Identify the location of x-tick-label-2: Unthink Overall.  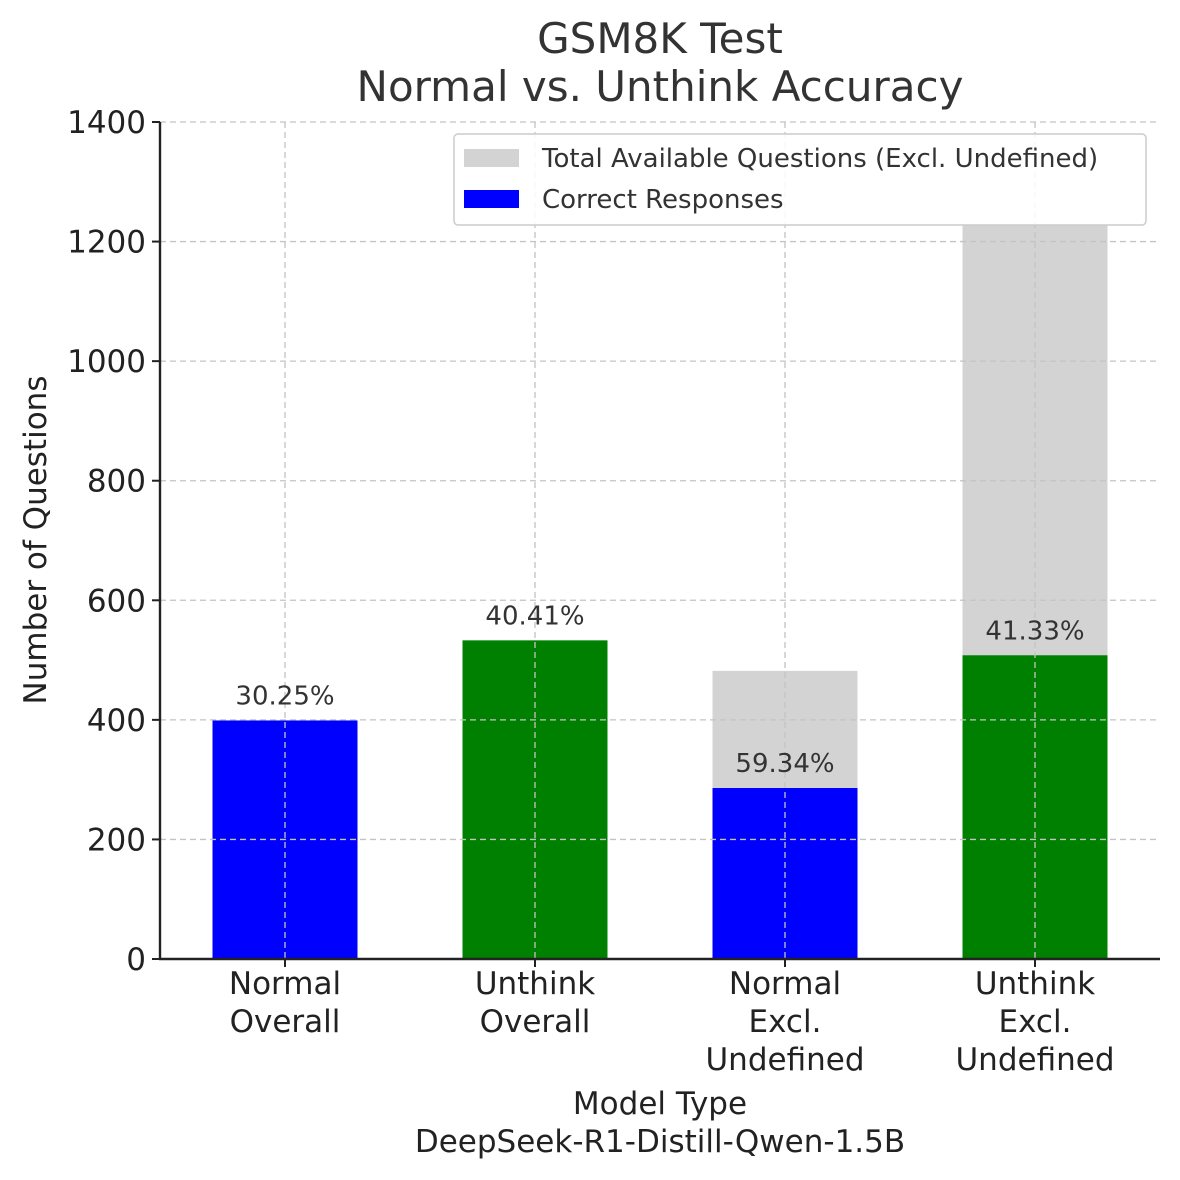
(535, 1003).